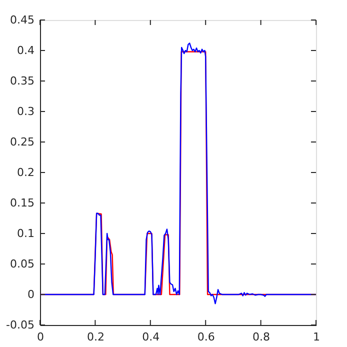 The height and width of the screenshot is (347, 347). What do you see at coordinates (151, 337) in the screenshot?
I see `x-tick-label: 0.4` at bounding box center [151, 337].